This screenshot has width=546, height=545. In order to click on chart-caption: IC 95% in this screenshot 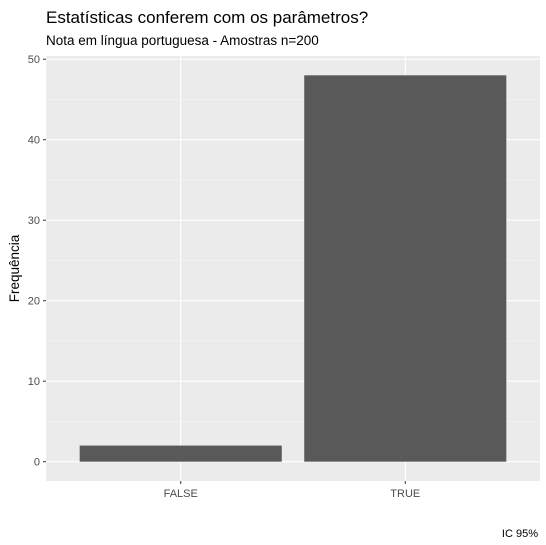, I will do `click(520, 534)`.